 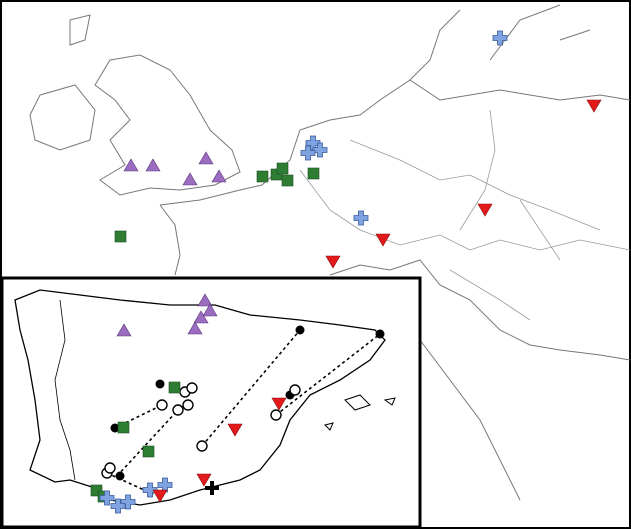 What do you see at coordinates (360, 412) in the screenshot?
I see `islands` at bounding box center [360, 412].